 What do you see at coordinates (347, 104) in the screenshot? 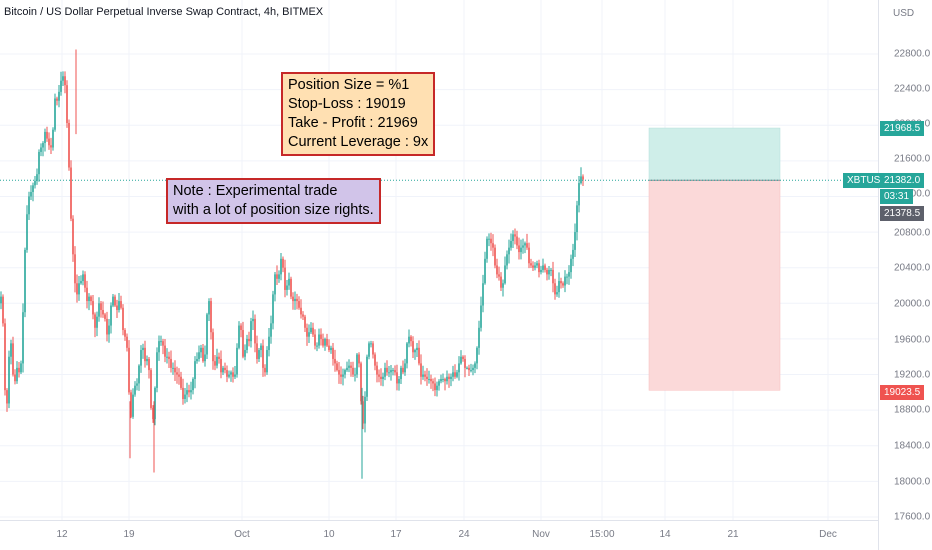
I see `stop-loss-text: Stop-Loss : 19019` at bounding box center [347, 104].